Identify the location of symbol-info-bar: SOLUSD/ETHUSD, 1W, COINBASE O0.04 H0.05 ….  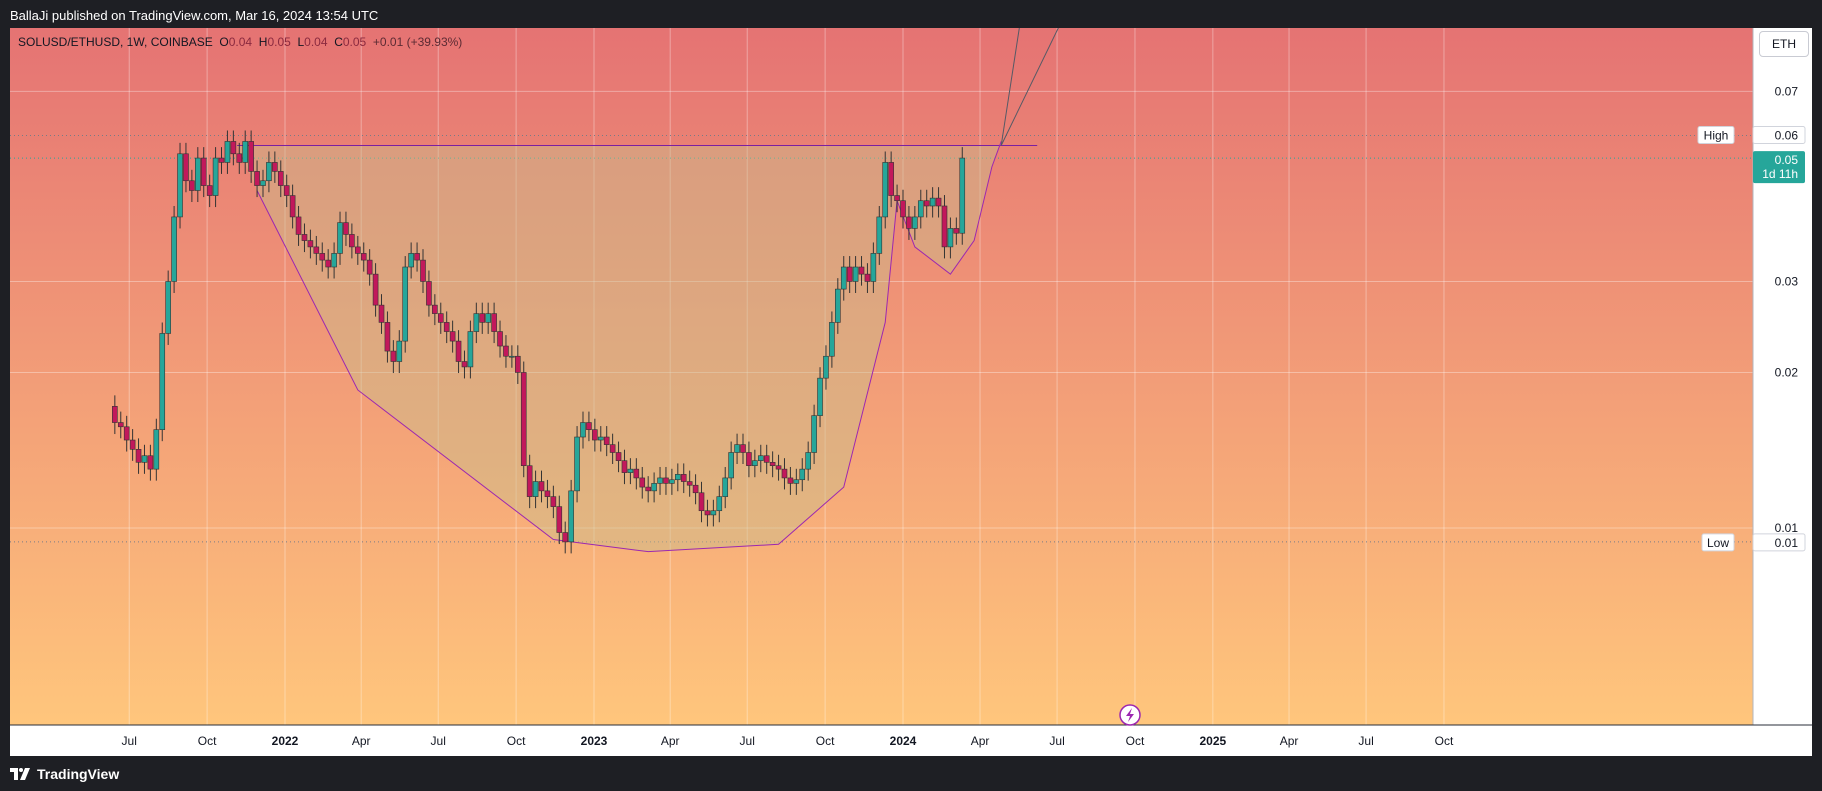
(240, 42).